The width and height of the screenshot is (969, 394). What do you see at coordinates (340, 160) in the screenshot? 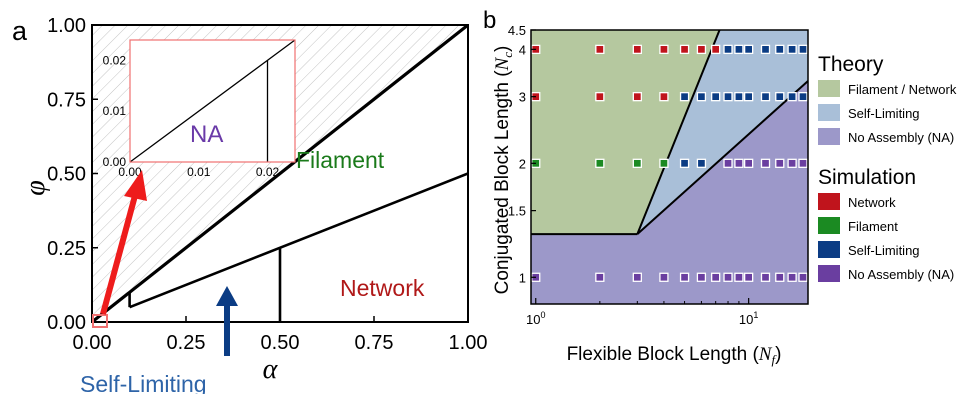
I see `filament-region-label: Filament` at bounding box center [340, 160].